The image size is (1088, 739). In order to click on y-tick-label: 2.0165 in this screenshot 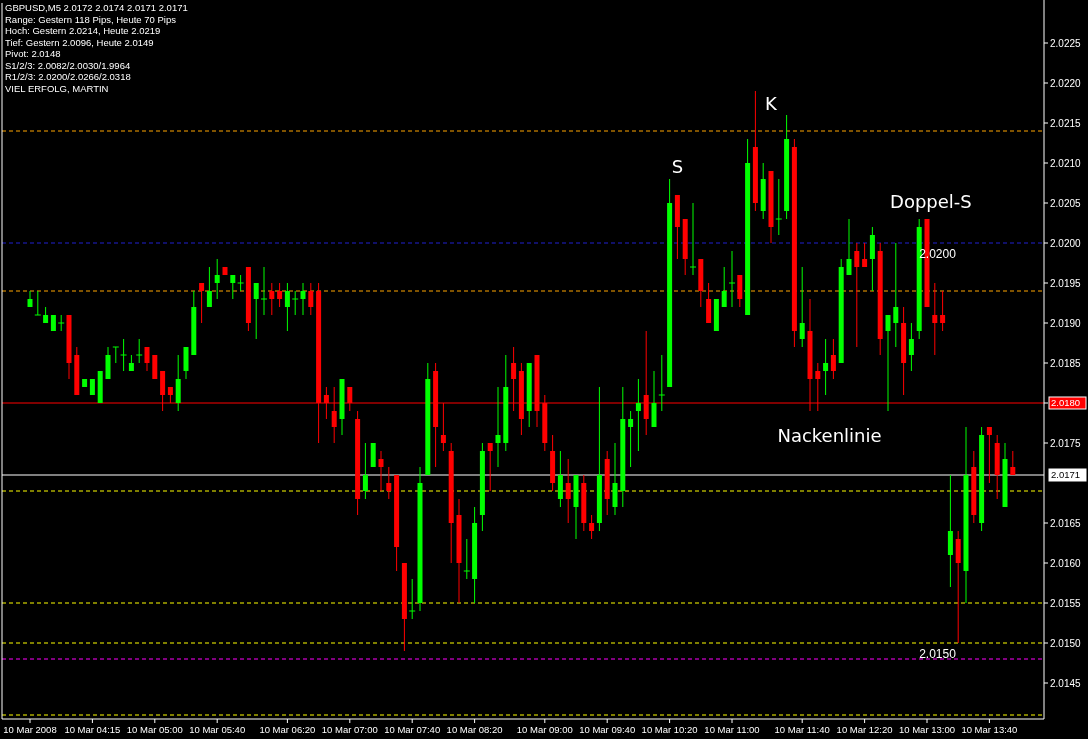, I will do `click(1066, 523)`.